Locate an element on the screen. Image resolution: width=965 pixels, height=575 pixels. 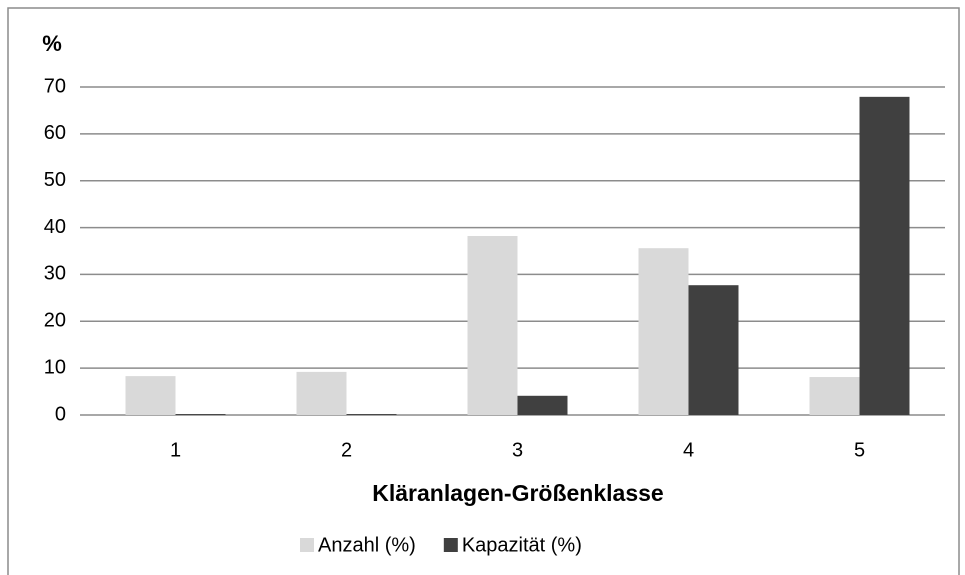
y-tick-label: 50 is located at coordinates (55, 180).